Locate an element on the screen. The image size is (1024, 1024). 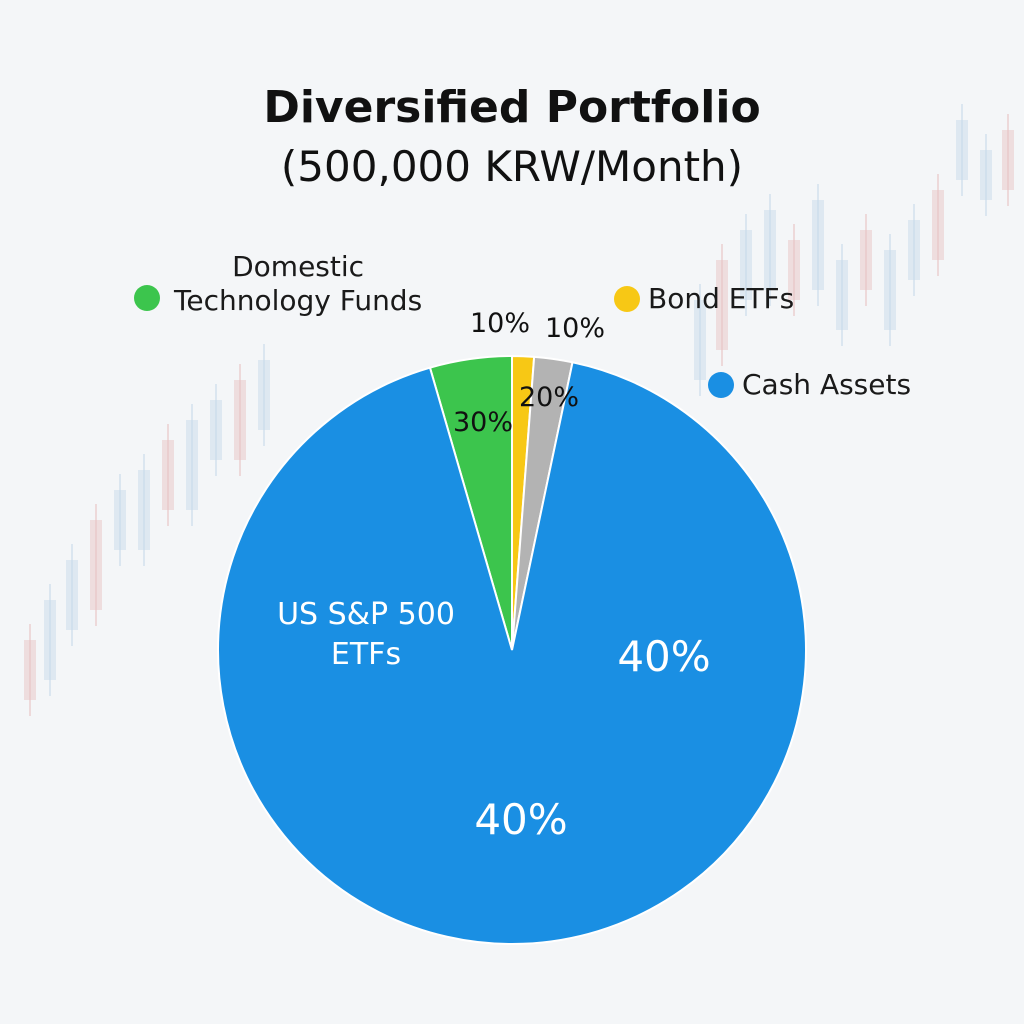
legend-label: Bond ETFs is located at coordinates (721, 298).